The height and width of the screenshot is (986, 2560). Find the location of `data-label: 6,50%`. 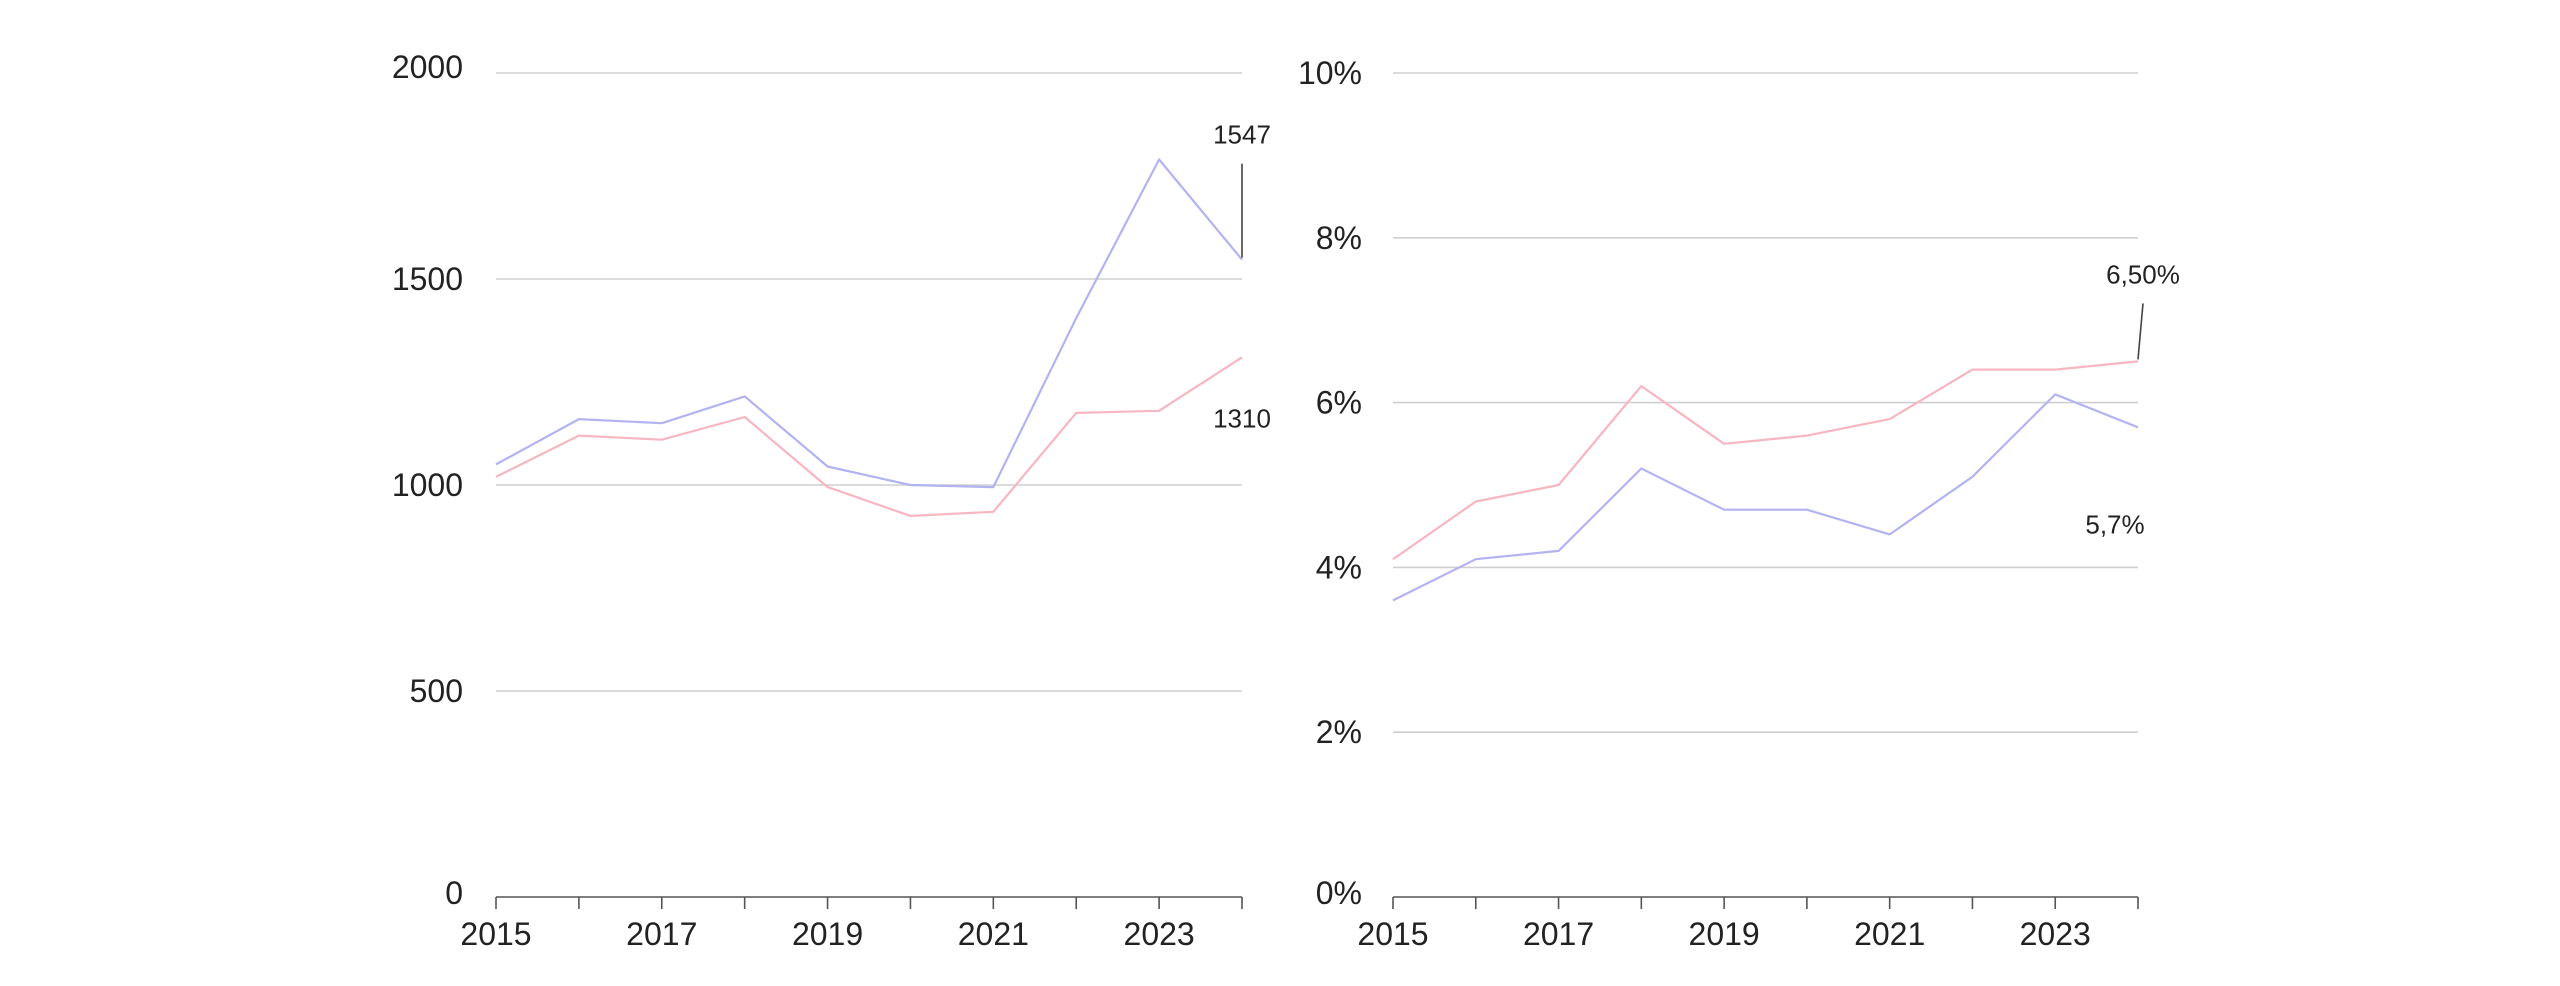

data-label: 6,50% is located at coordinates (2143, 274).